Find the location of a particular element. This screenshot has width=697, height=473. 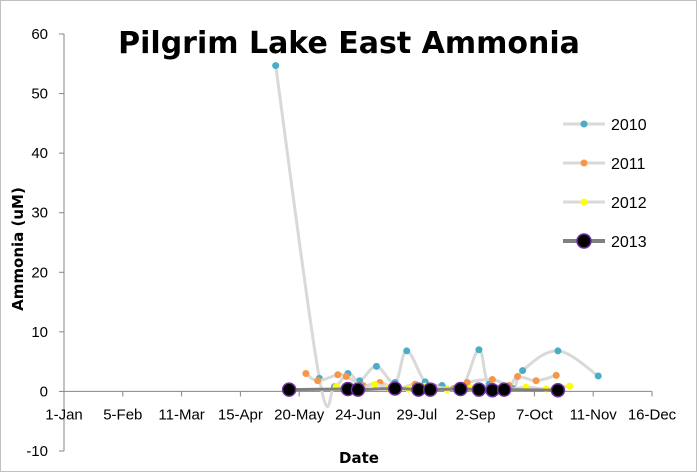

y-axis-label: Ammonia (uM) is located at coordinates (18, 249).